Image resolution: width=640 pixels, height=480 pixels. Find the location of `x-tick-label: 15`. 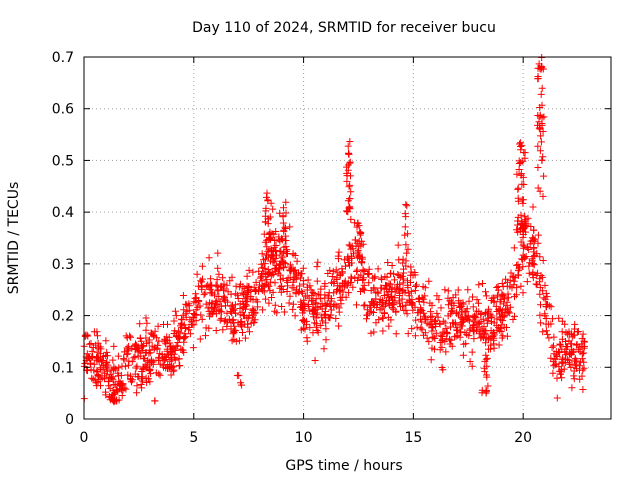

x-tick-label: 15 is located at coordinates (413, 438).